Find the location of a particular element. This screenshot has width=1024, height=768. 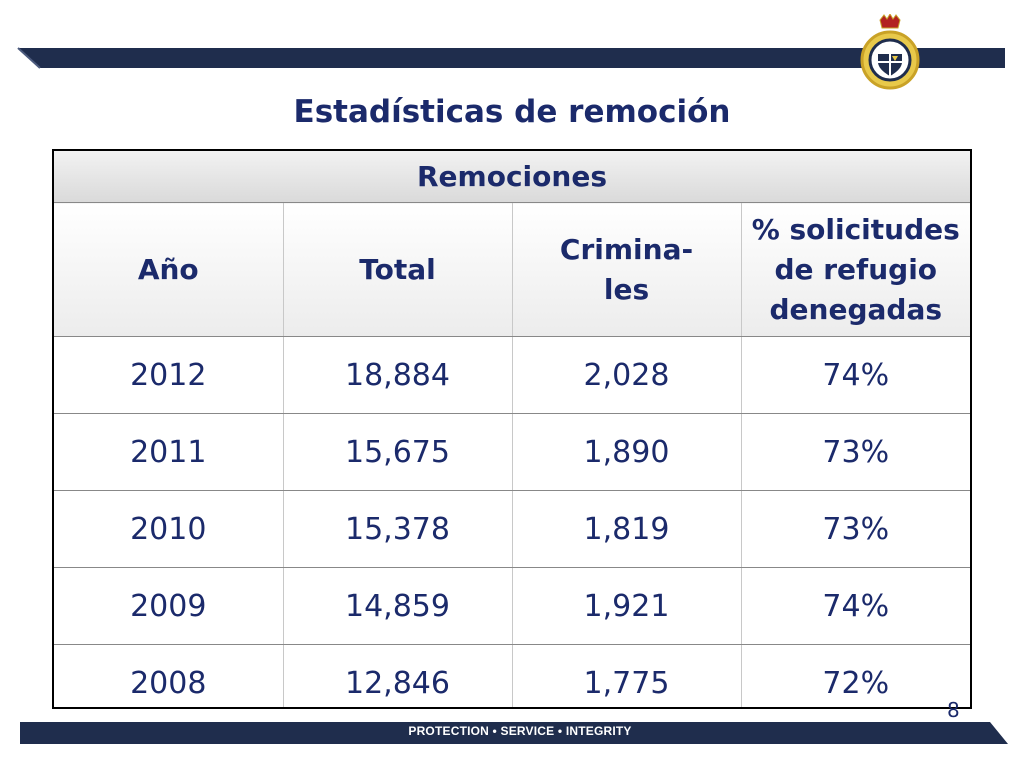

cell-total: 15,675 is located at coordinates (398, 452).